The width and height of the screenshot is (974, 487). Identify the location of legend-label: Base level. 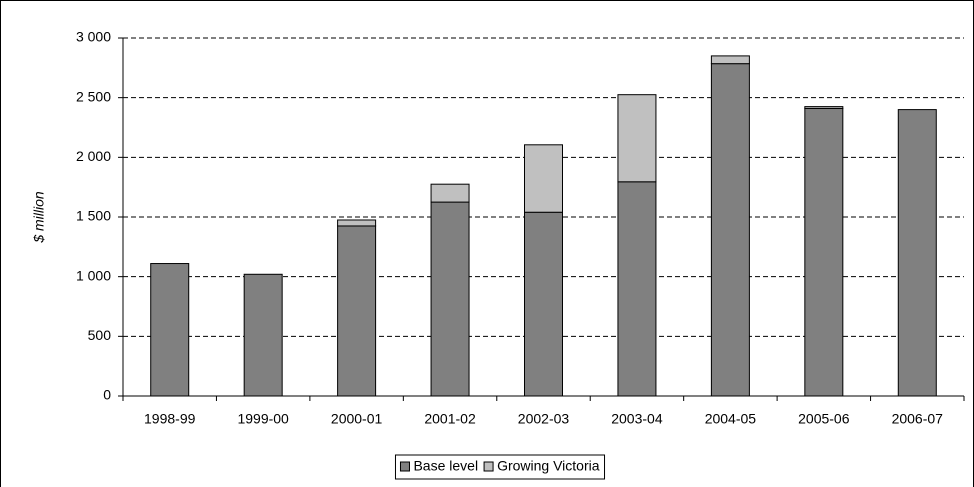
(445, 466).